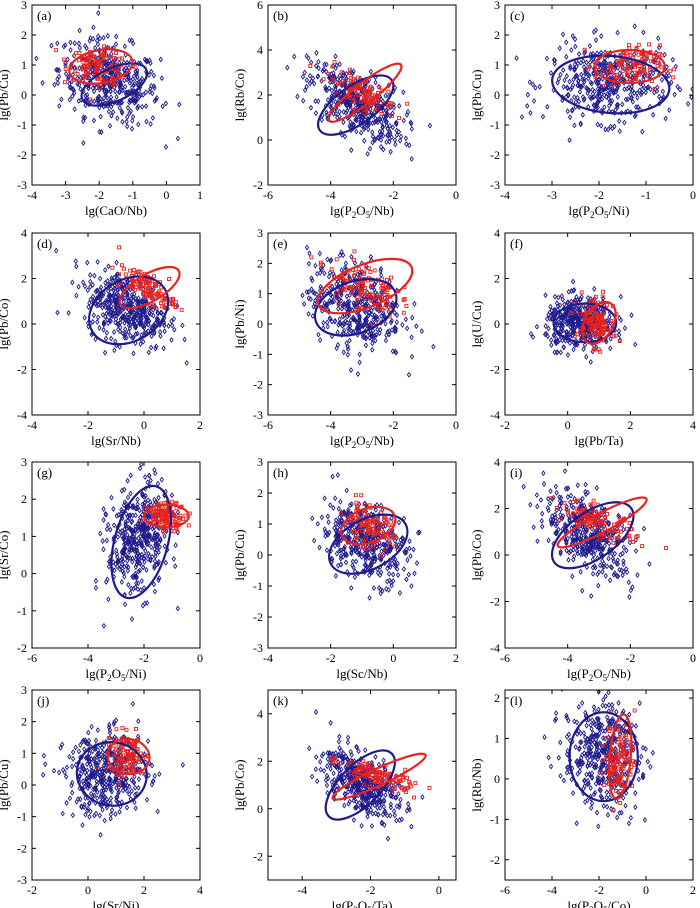 The image size is (700, 908). What do you see at coordinates (88, 425) in the screenshot?
I see `x-tick-label: -2` at bounding box center [88, 425].